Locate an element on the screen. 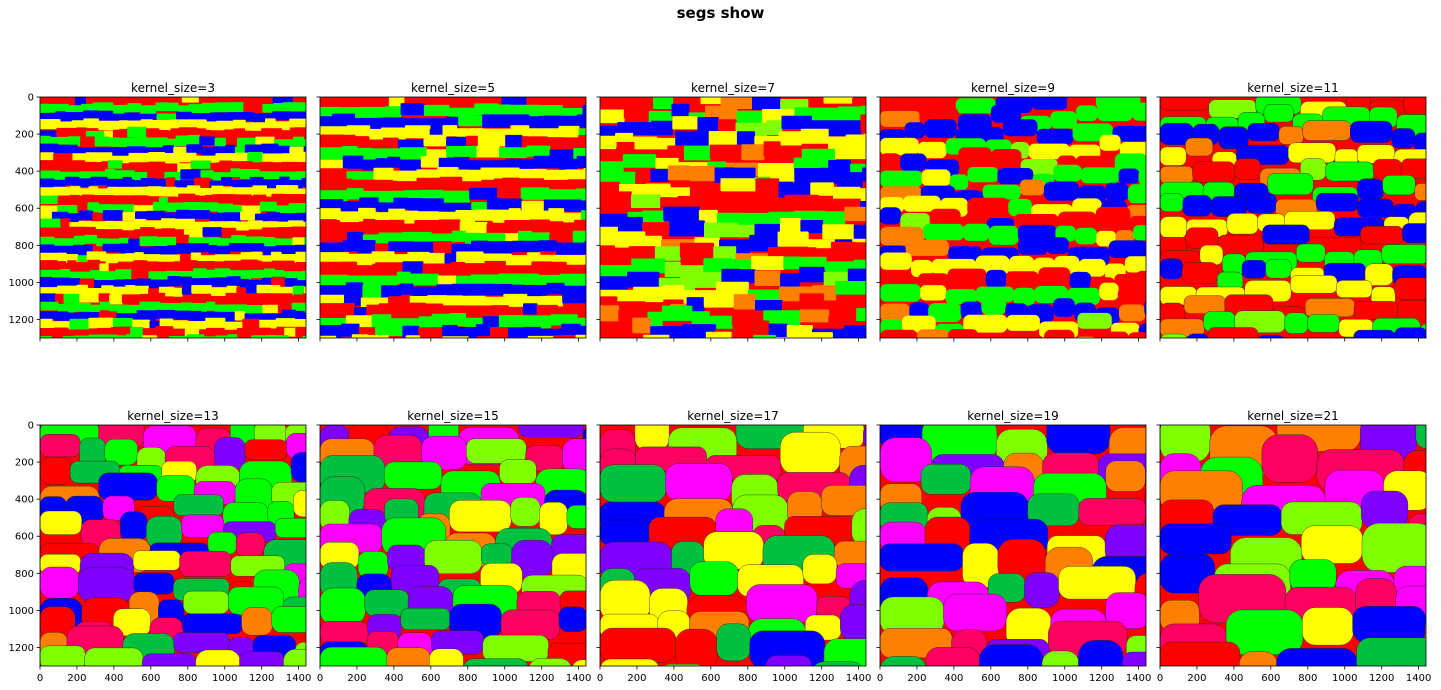 The height and width of the screenshot is (690, 1441). panel-title: kernel_size=9 is located at coordinates (1013, 88).